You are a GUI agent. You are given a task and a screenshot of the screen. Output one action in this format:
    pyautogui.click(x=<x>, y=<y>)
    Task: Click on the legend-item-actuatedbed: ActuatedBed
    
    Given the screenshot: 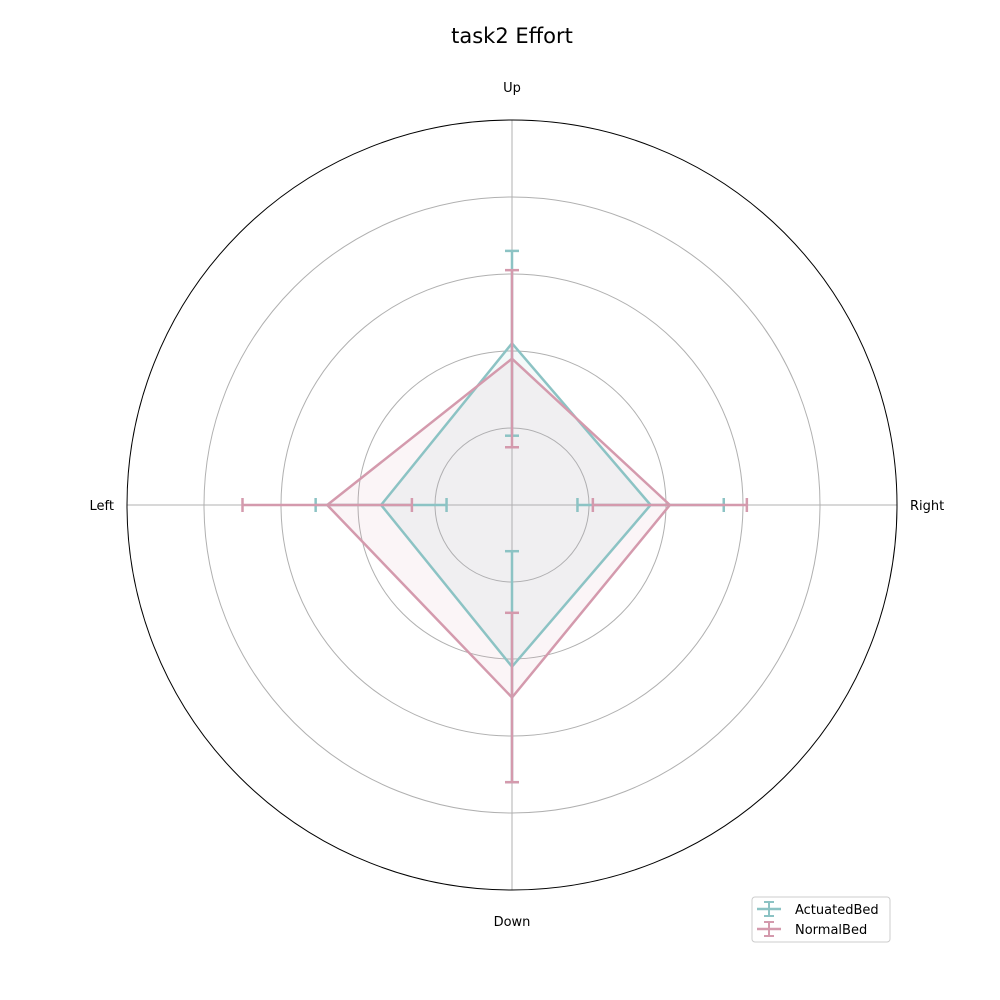 What is the action you would take?
    pyautogui.click(x=818, y=909)
    